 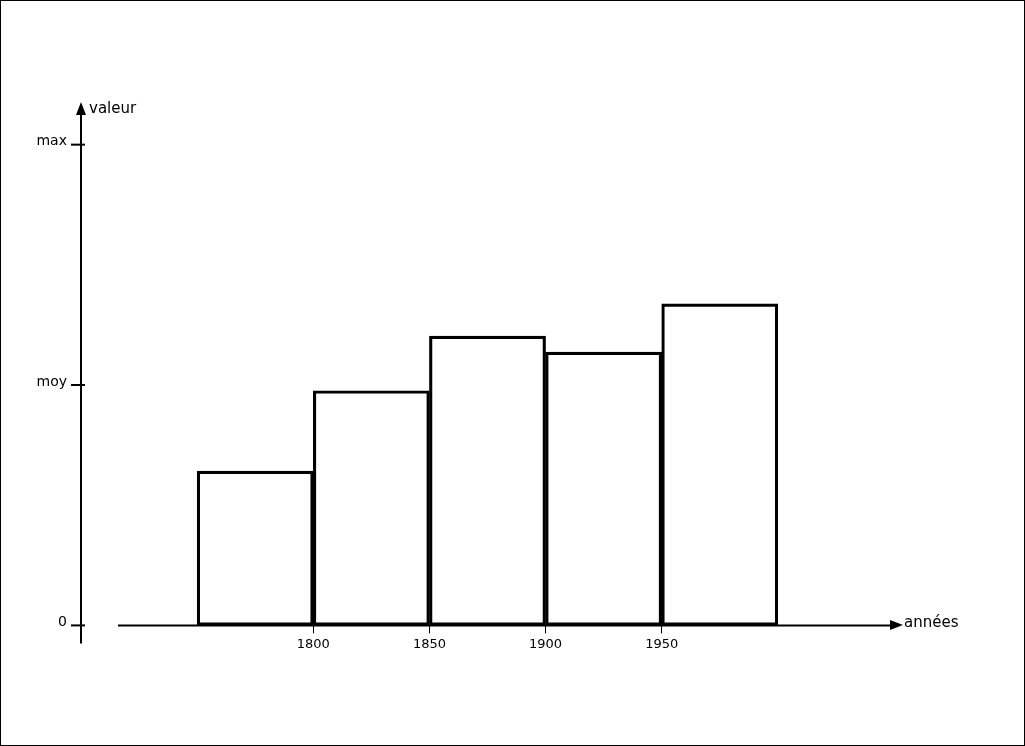 I want to click on x-tick-label: 1850, so click(x=429, y=643).